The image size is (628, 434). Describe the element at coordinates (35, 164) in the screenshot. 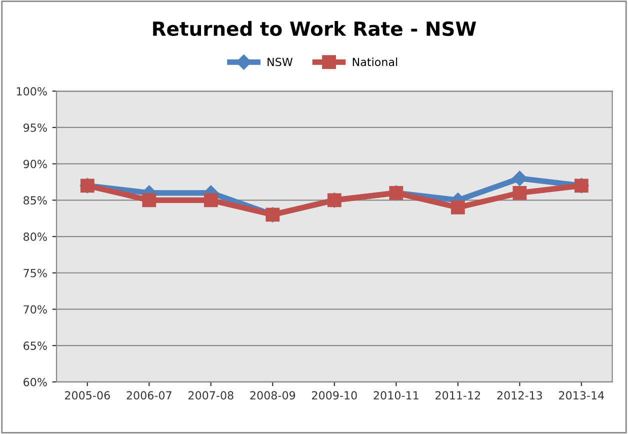

I see `y-tick-label: 90%` at that location.